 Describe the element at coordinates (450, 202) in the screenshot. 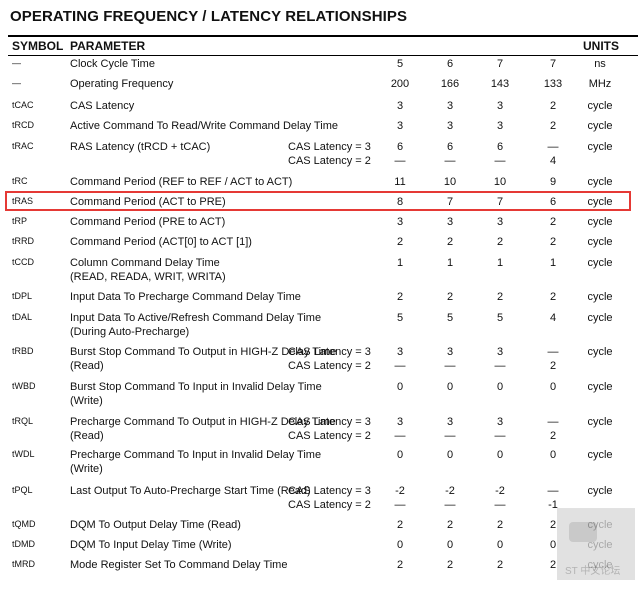

I see `value-cell: 7` at that location.